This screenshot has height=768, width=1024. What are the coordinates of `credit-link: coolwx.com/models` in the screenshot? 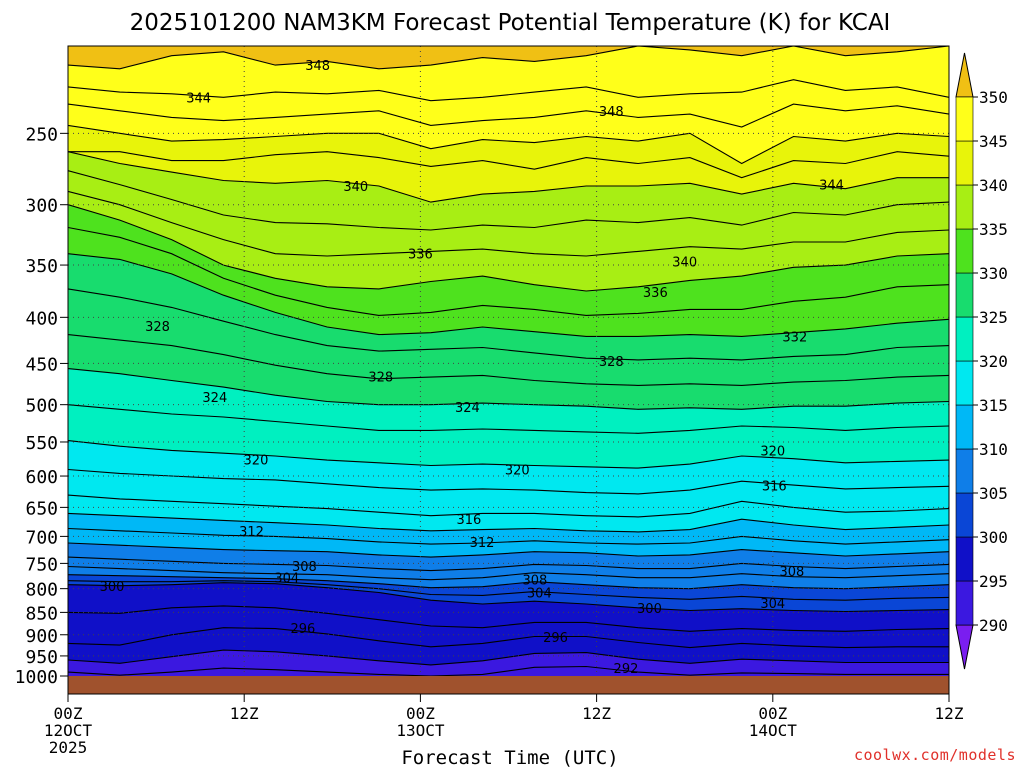 It's located at (934, 755).